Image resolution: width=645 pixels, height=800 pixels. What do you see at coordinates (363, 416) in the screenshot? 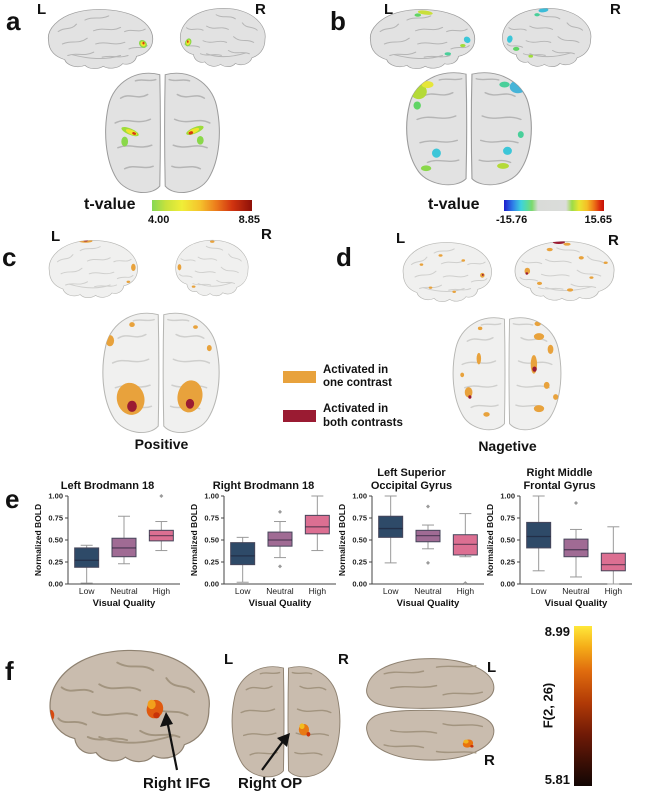
I see `both-contrasts-label: Activated in both contrasts` at bounding box center [363, 416].